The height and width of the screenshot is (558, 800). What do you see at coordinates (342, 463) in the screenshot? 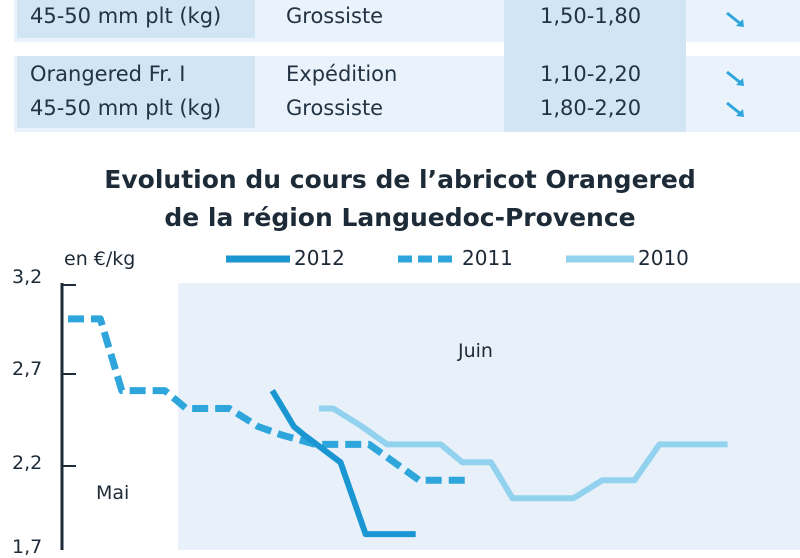
I see `series-line-2012` at bounding box center [342, 463].